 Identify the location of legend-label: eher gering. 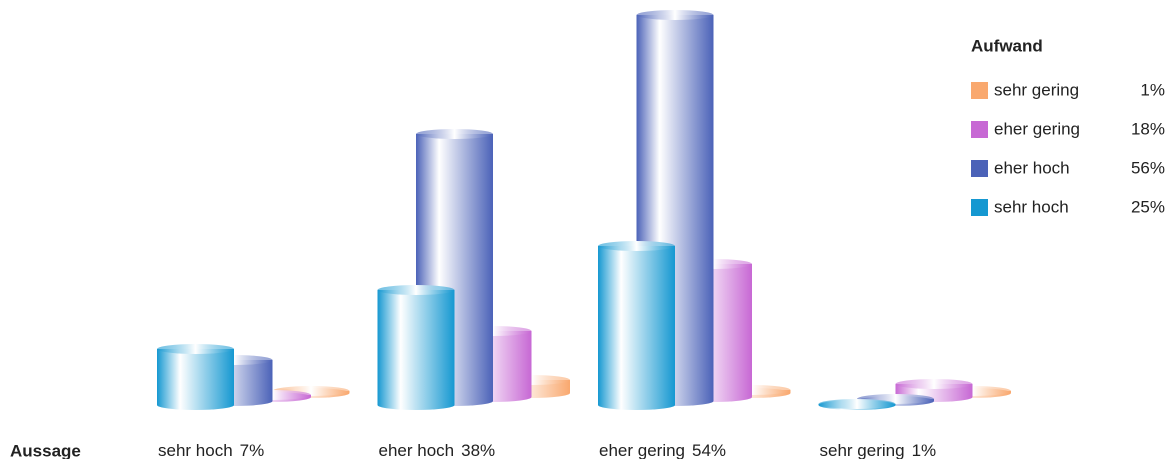
(1037, 128).